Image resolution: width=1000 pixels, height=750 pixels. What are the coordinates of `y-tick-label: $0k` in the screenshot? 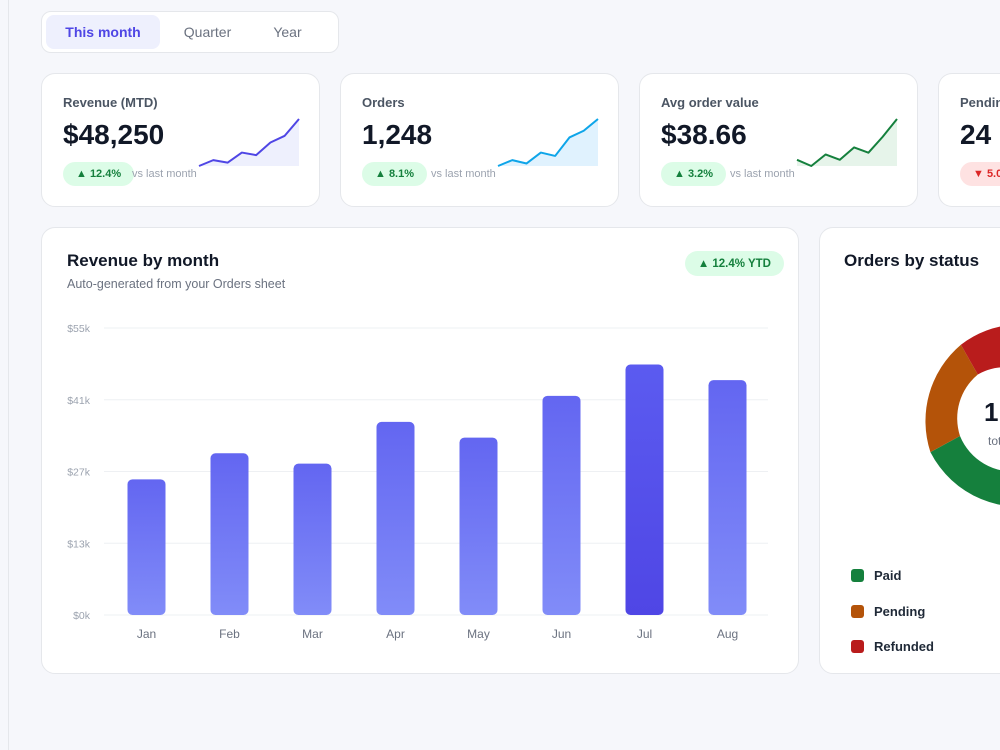 It's located at (82, 616).